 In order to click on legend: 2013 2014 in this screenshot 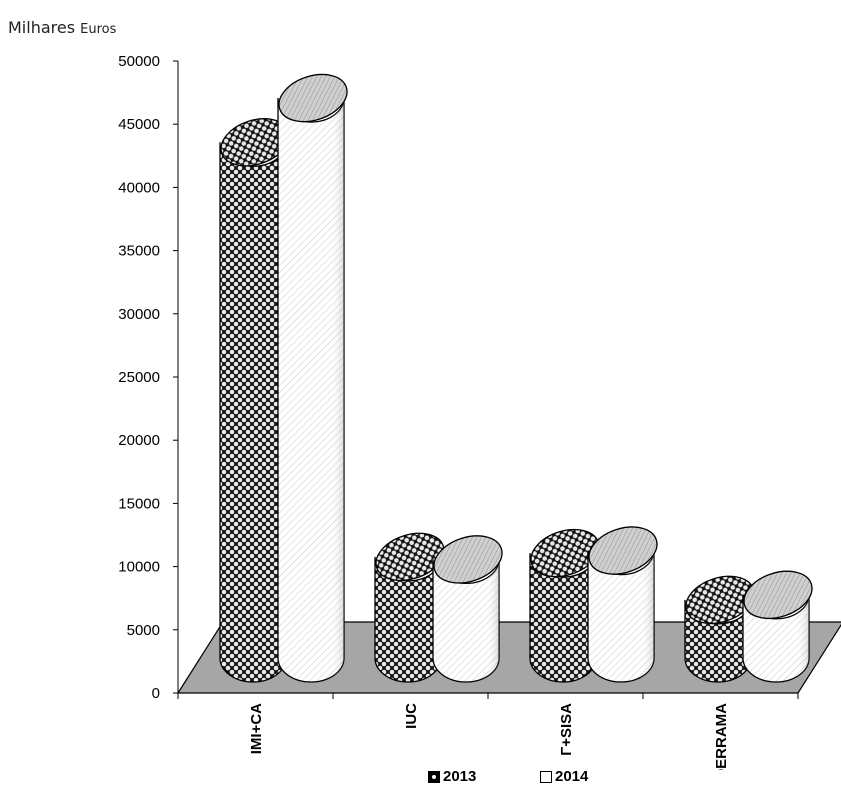, I will do `click(420, 779)`.